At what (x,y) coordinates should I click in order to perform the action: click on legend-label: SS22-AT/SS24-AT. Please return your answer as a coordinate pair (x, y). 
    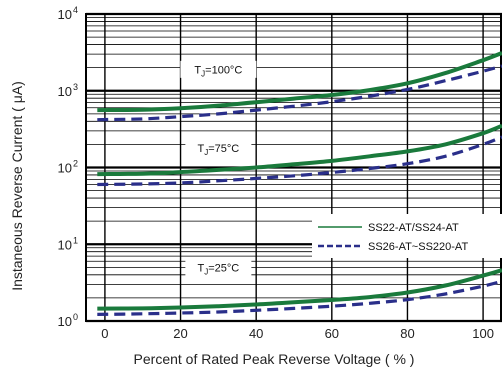
    Looking at the image, I should click on (413, 228).